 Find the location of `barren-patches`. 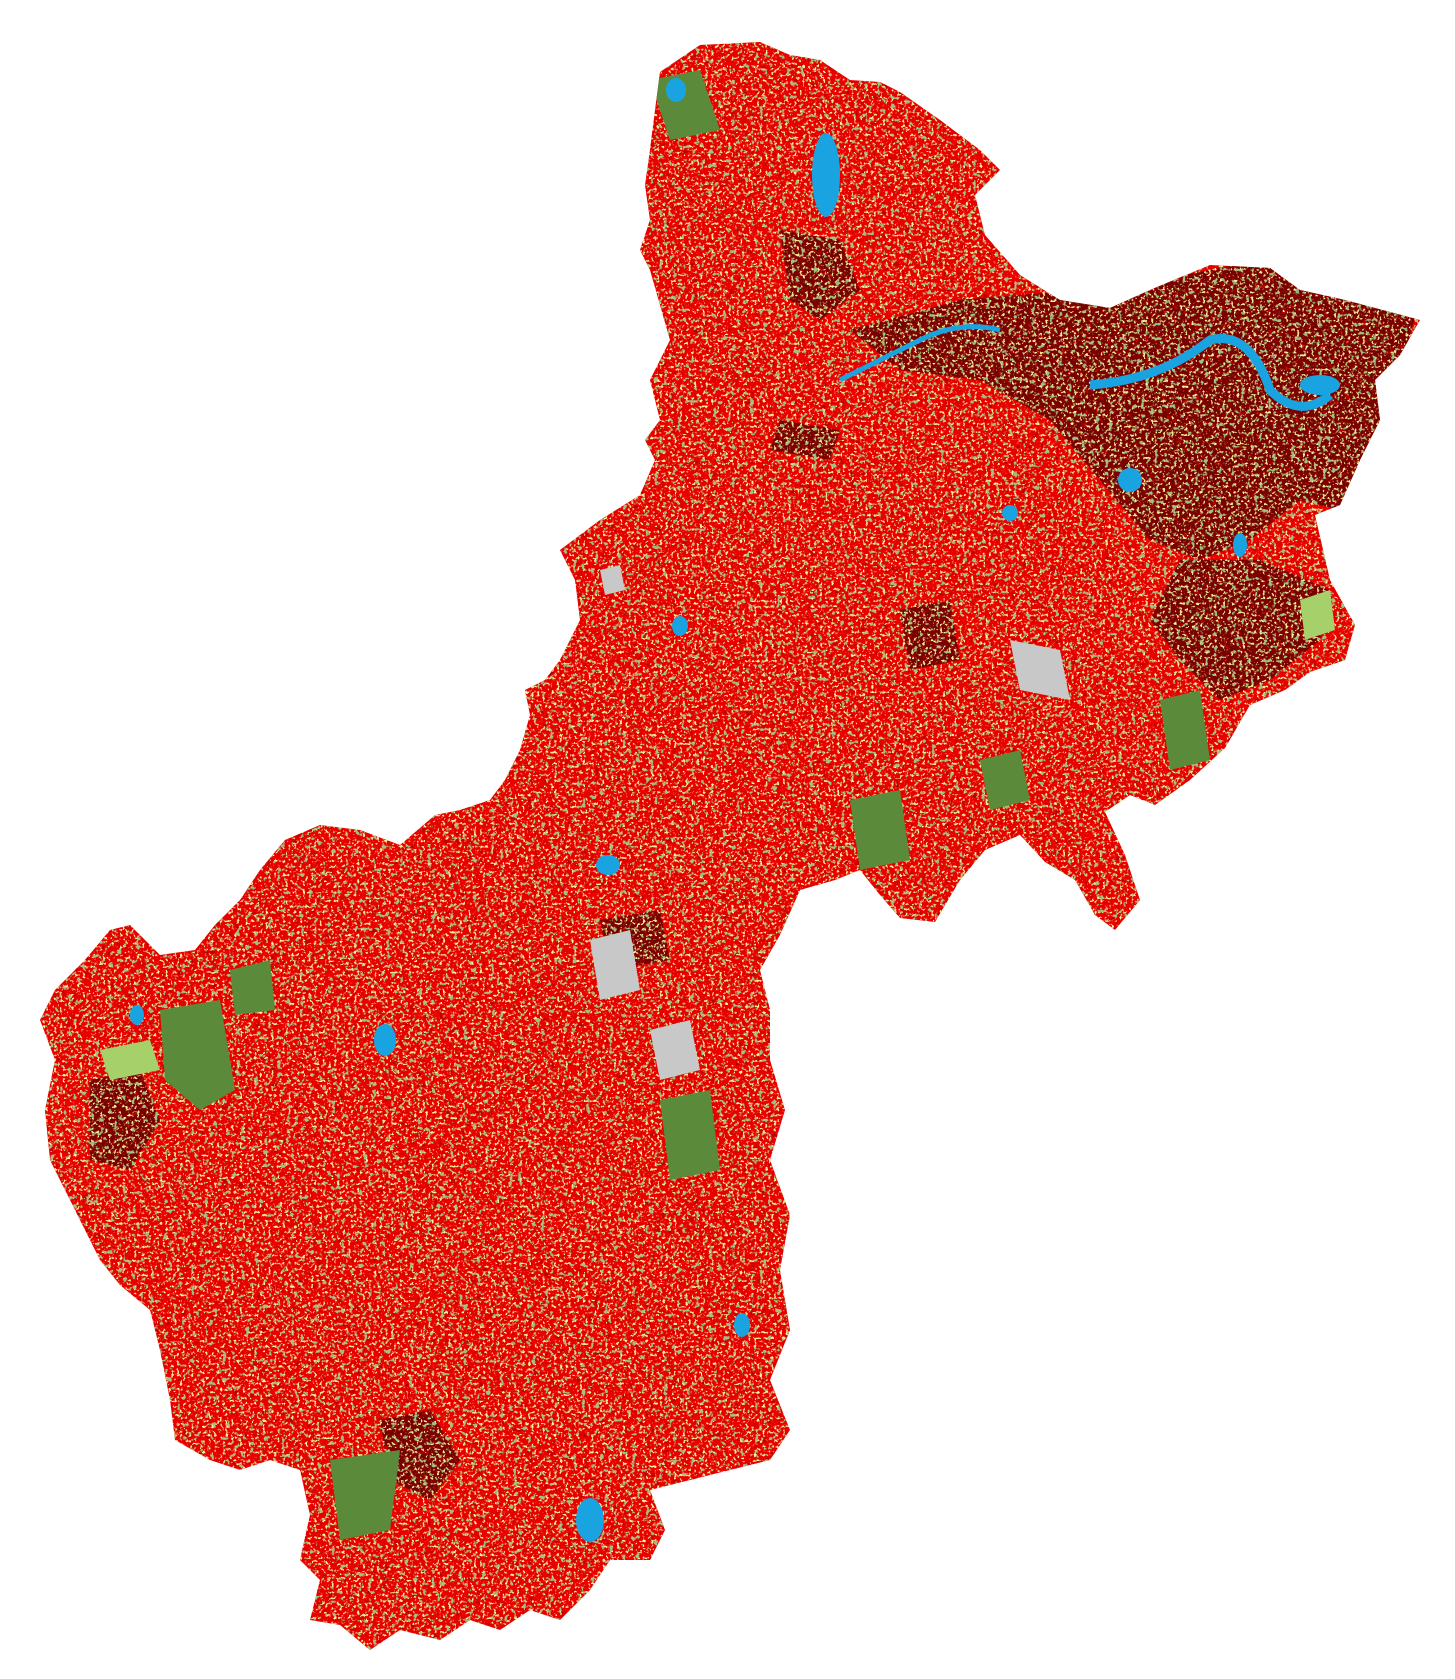

barren-patches is located at coordinates (830, 822).